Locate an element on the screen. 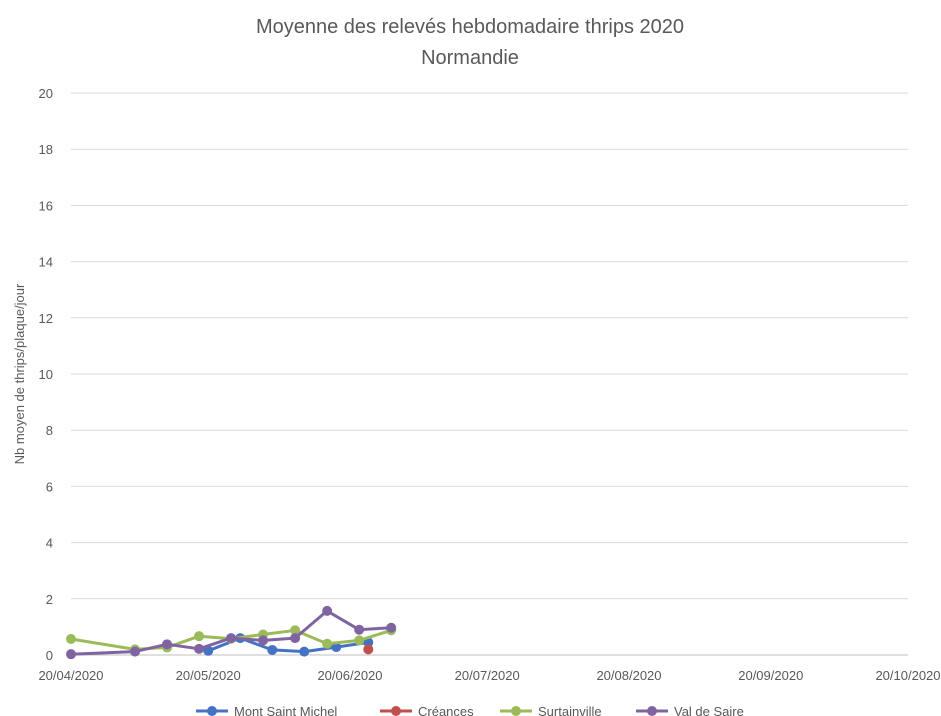 The image size is (941, 716). y-tick-label: 2 is located at coordinates (49, 599).